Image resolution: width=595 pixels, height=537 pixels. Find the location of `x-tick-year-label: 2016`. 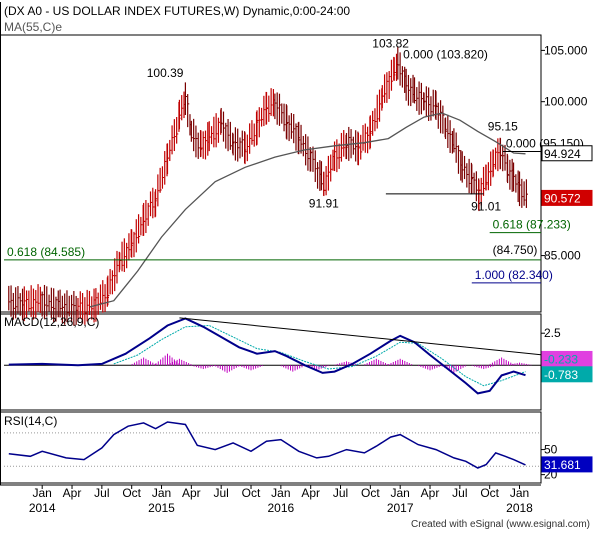

x-tick-year-label: 2016 is located at coordinates (281, 508).